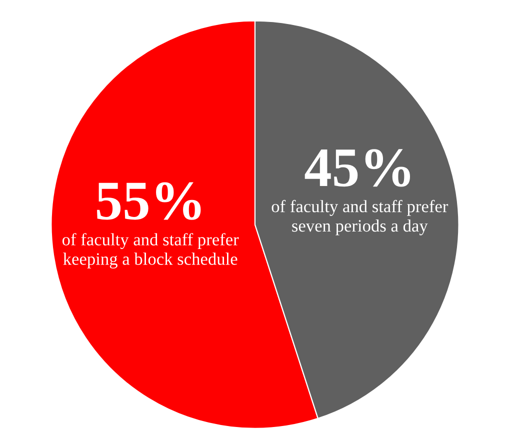  I want to click on data-label: 55%, so click(149, 201).